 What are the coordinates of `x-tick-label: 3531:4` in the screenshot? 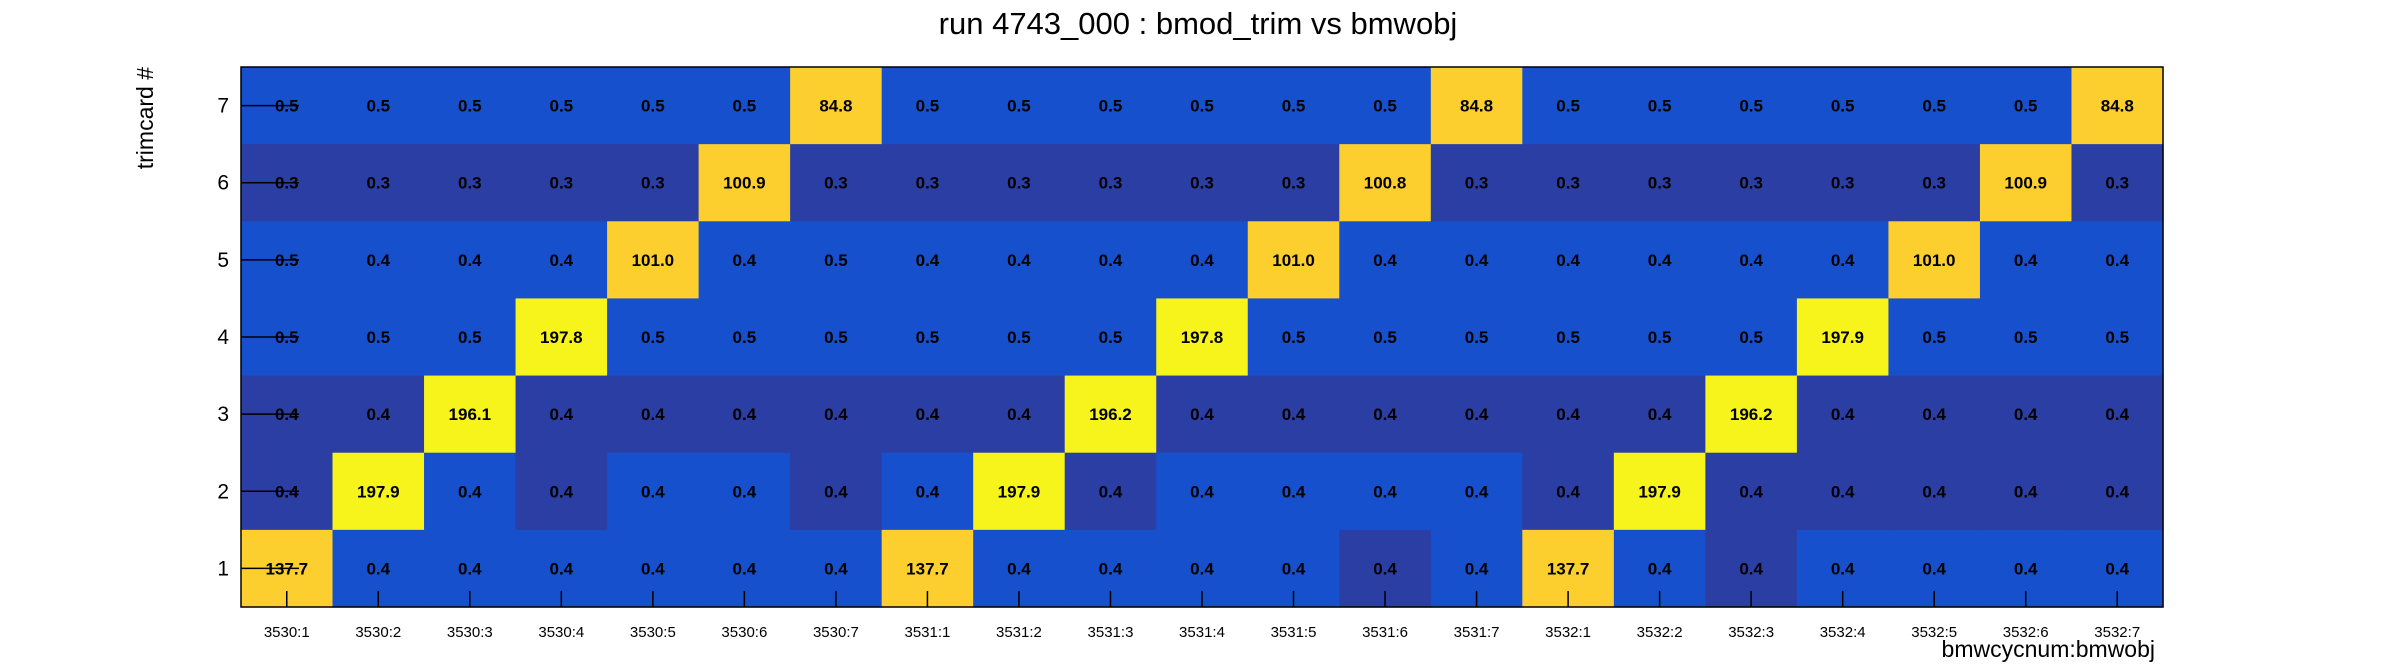 It's located at (1202, 632).